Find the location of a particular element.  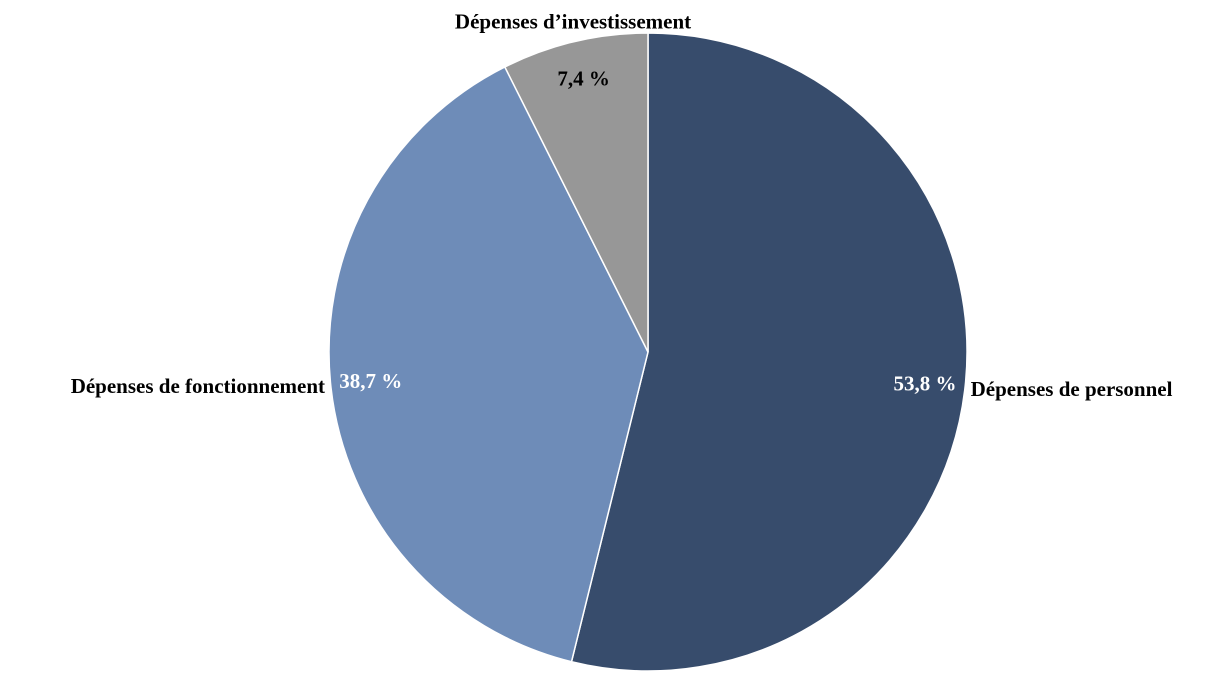

category-label: Dépenses de fonctionnement is located at coordinates (198, 386).